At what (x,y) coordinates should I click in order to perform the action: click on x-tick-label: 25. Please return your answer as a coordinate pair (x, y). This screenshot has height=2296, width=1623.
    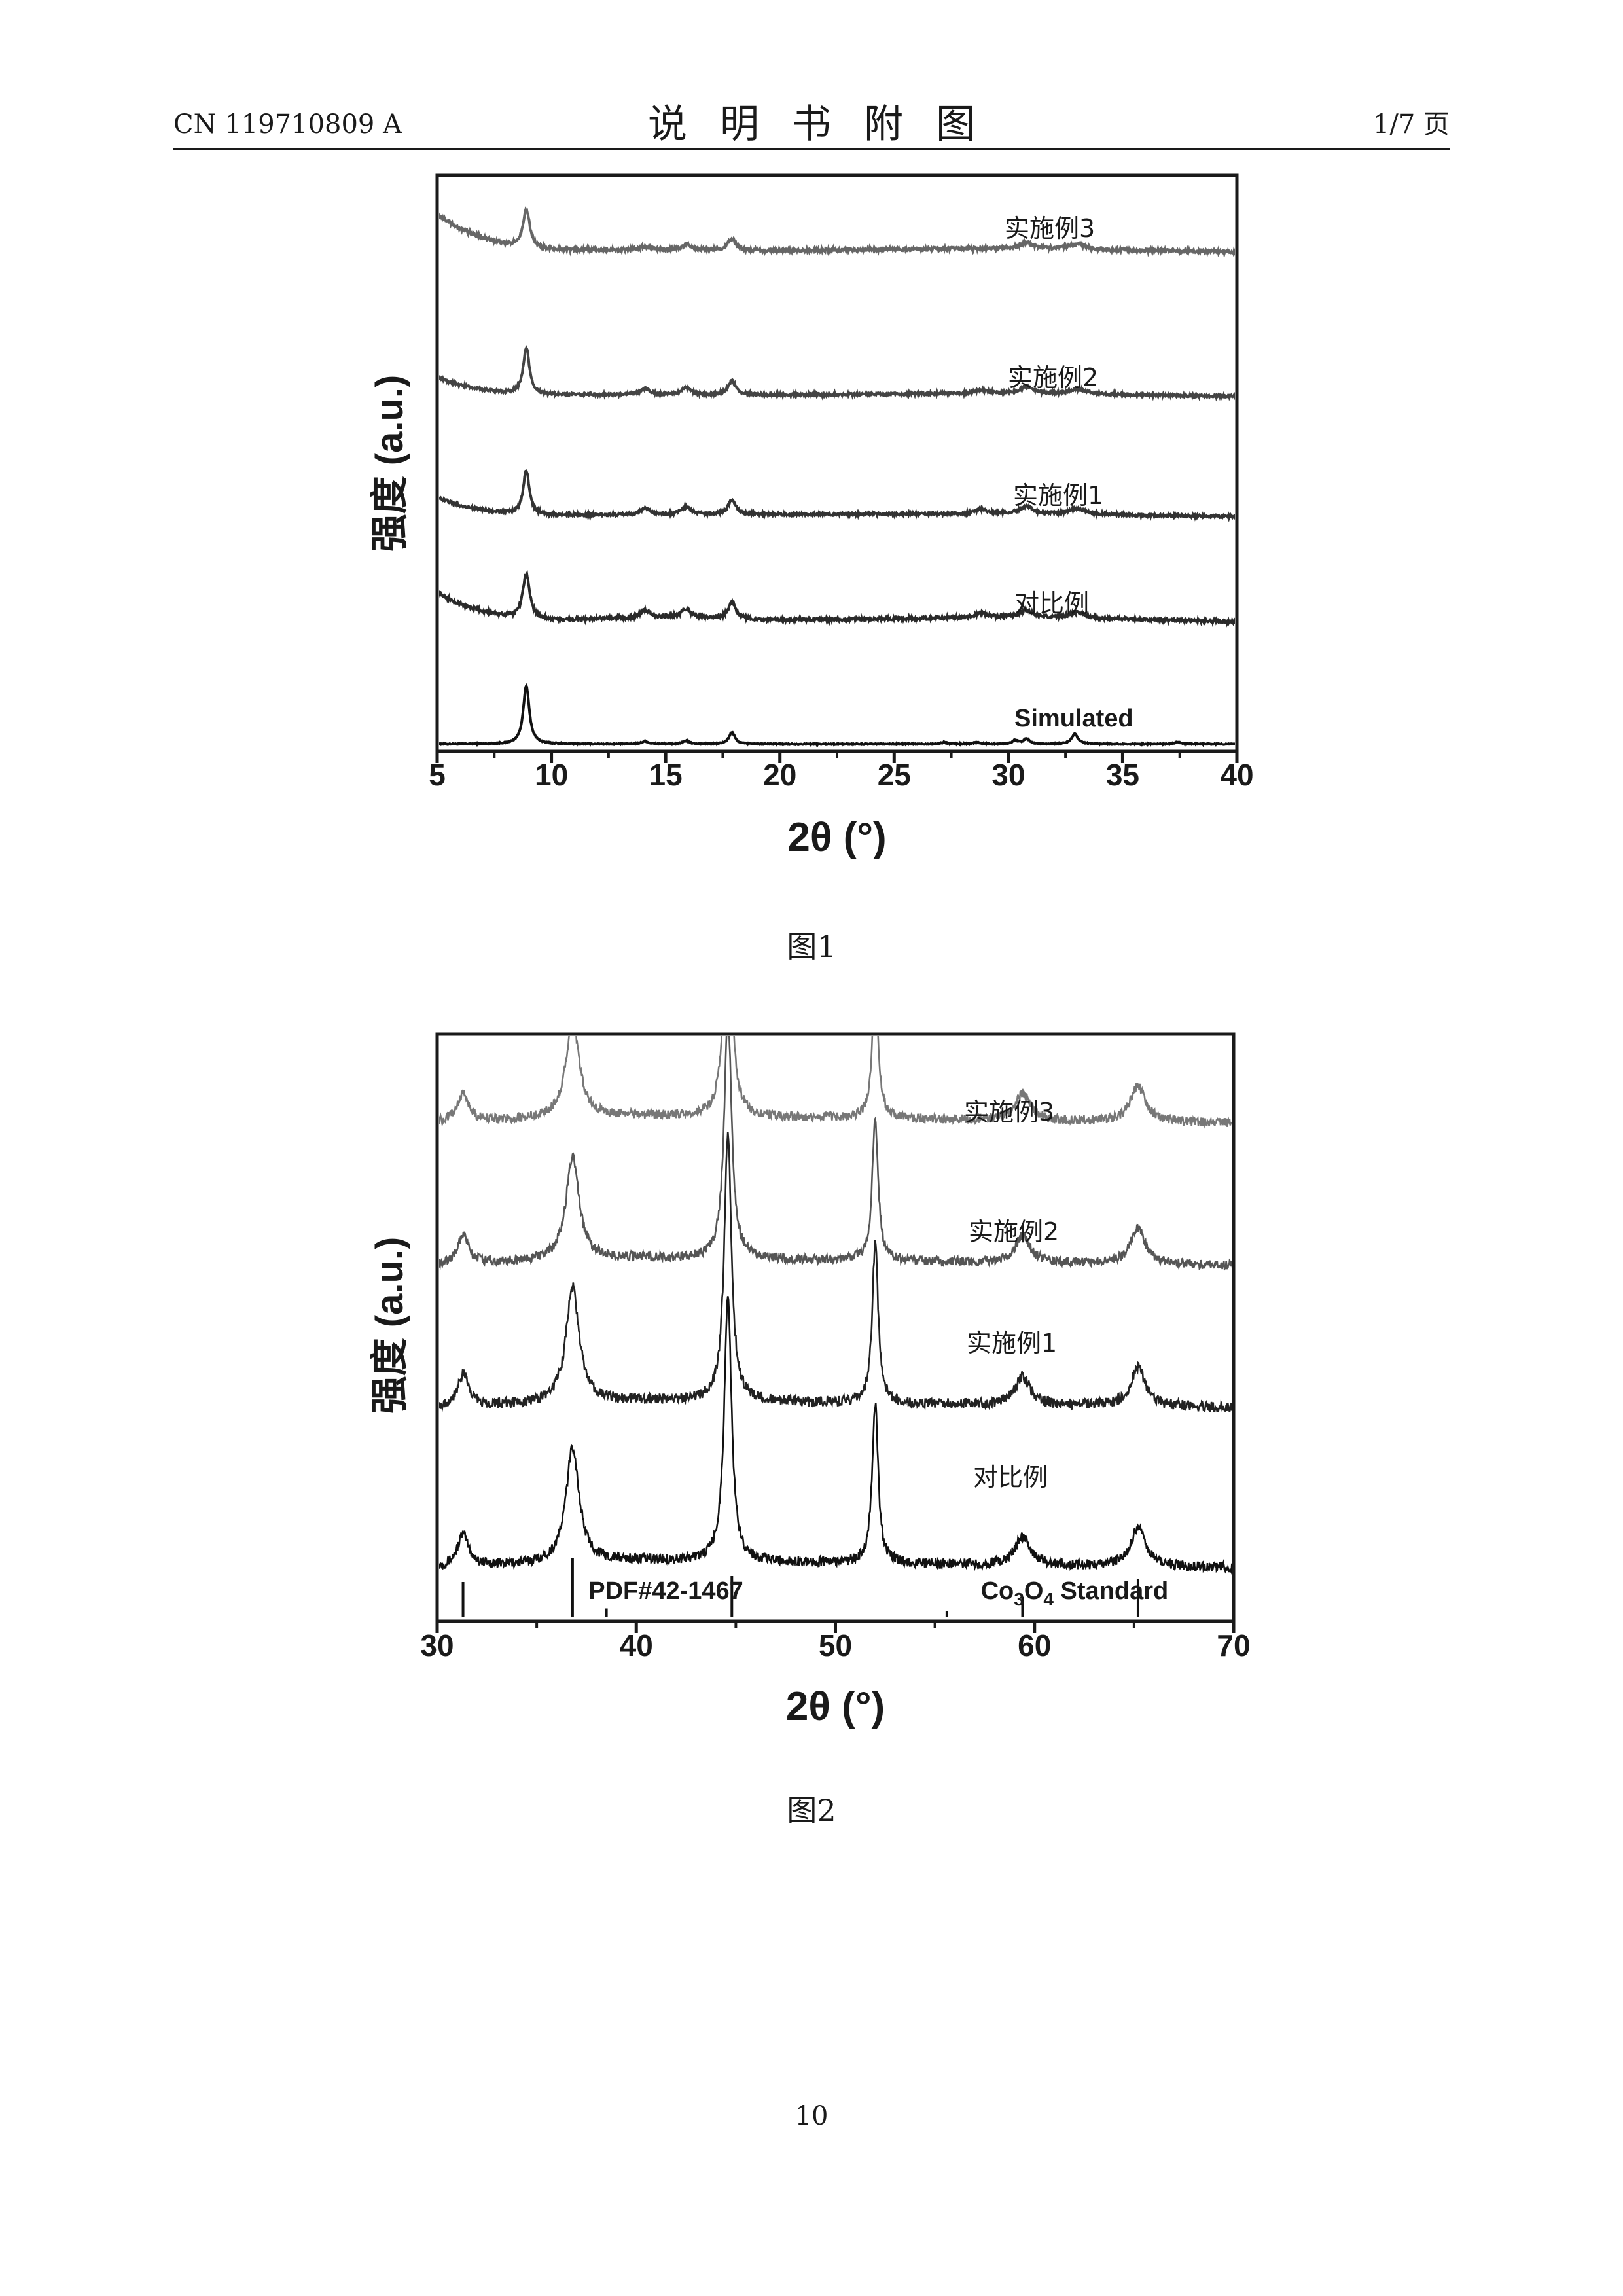
    Looking at the image, I should click on (894, 775).